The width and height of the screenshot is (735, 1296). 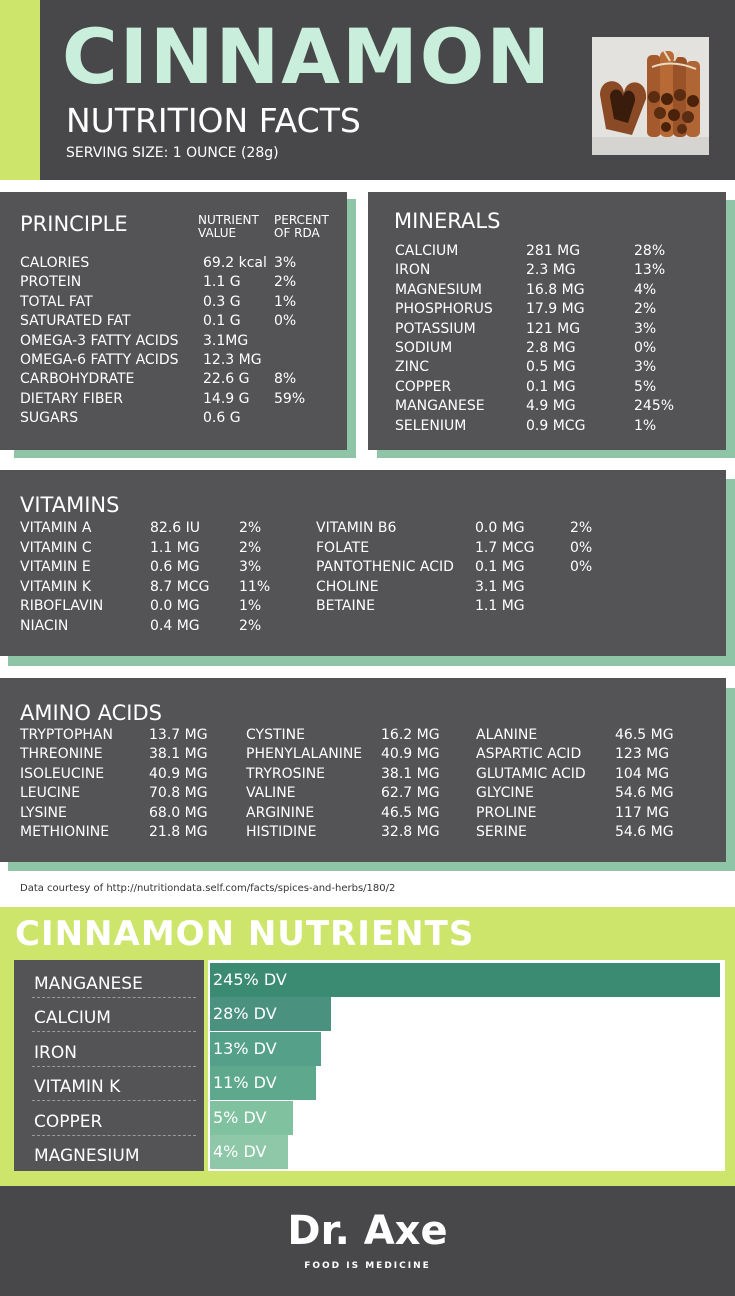 I want to click on principle-value: 14.9 G, so click(x=226, y=398).